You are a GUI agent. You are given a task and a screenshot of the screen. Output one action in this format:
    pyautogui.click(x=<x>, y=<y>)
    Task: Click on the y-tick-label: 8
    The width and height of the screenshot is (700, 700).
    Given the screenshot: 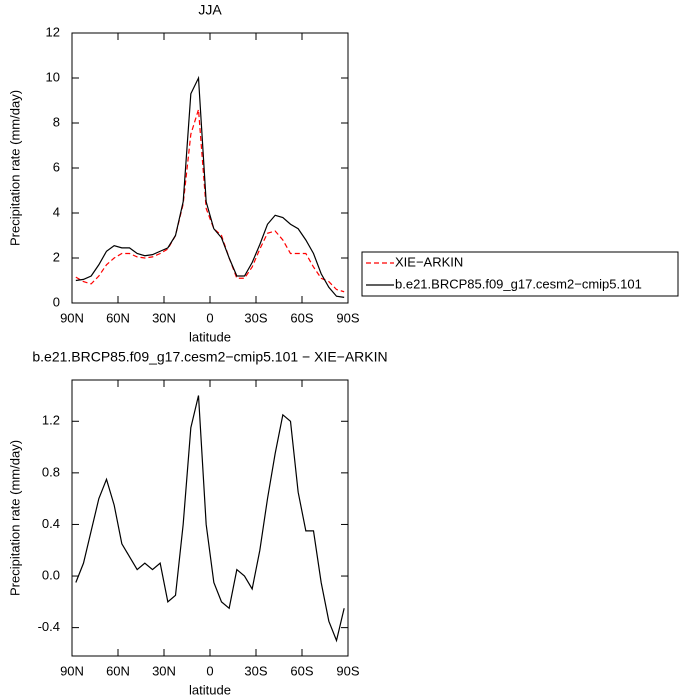 What is the action you would take?
    pyautogui.click(x=56, y=121)
    